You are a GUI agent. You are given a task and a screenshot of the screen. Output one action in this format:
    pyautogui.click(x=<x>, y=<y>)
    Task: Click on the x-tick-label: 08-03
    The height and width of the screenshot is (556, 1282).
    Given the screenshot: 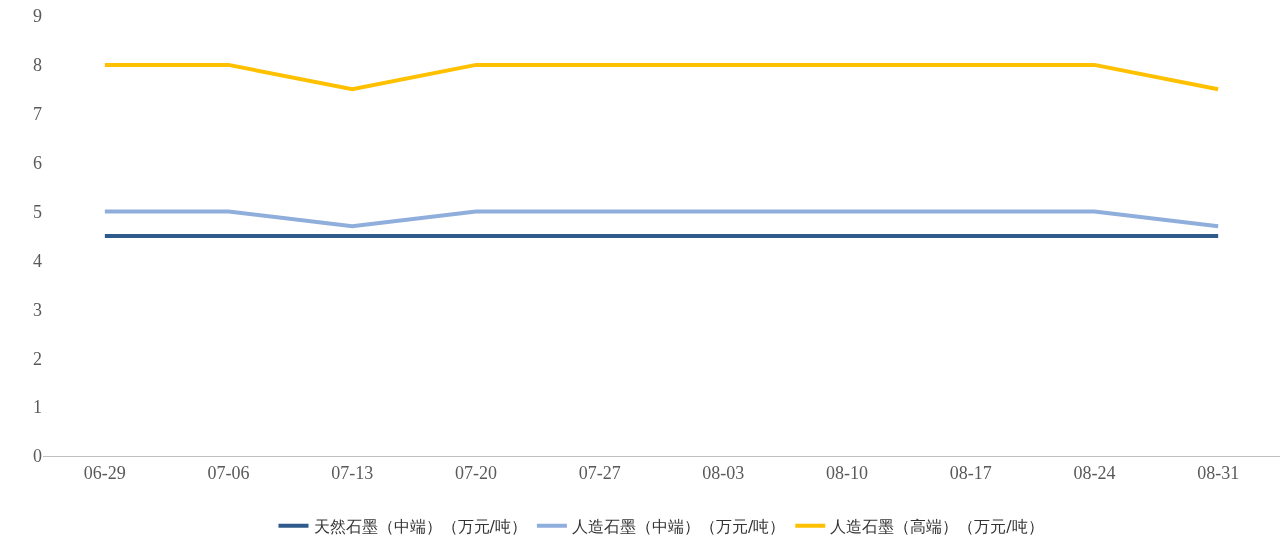 What is the action you would take?
    pyautogui.click(x=723, y=472)
    